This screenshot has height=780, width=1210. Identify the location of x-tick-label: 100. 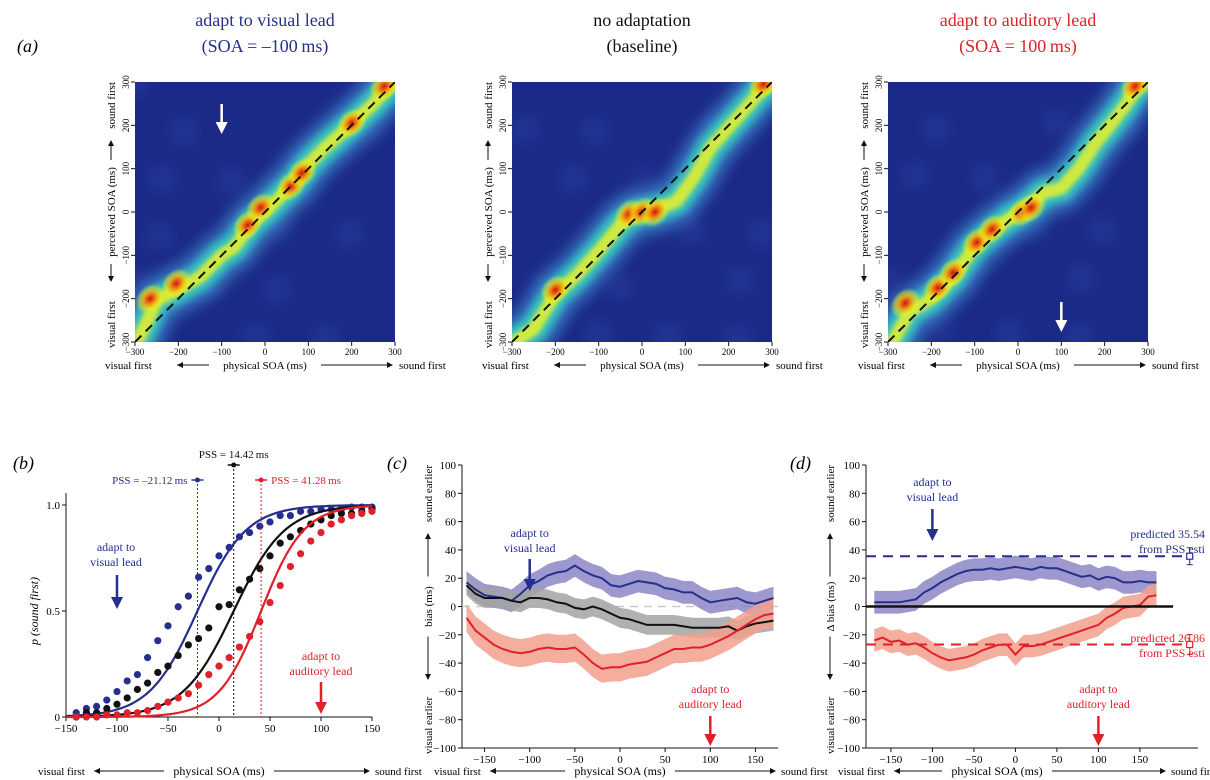
(710, 760).